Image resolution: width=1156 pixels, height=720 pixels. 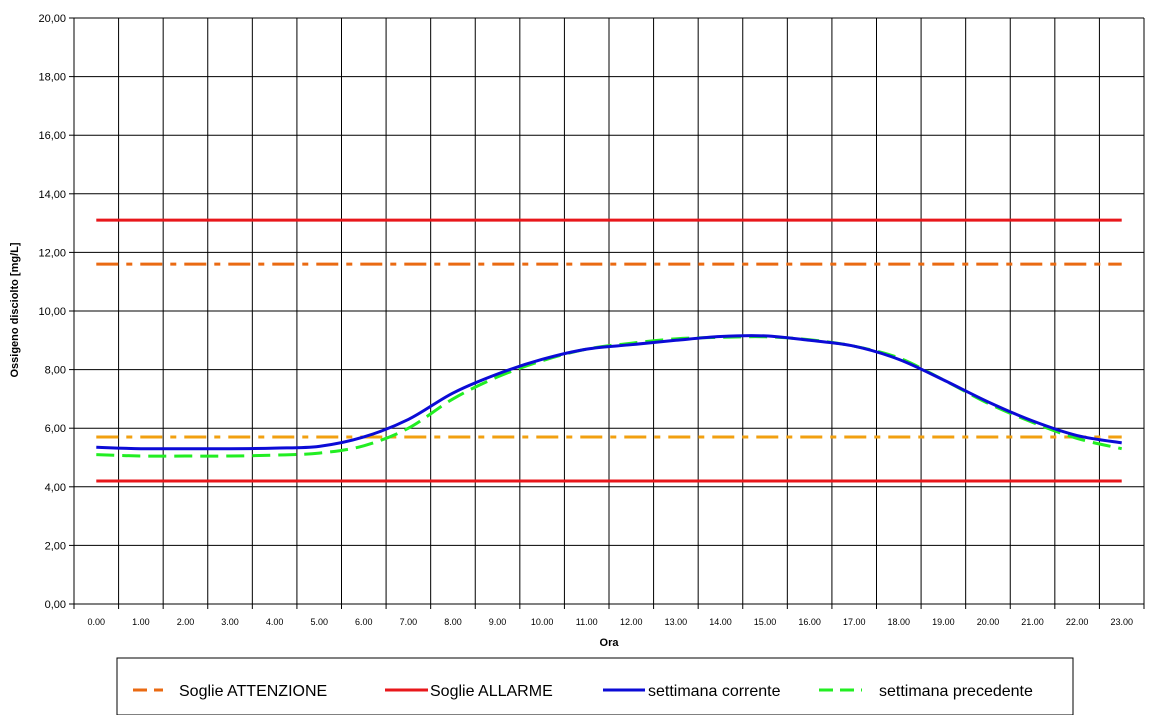 What do you see at coordinates (55, 371) in the screenshot?
I see `y-tick-label: 8,00` at bounding box center [55, 371].